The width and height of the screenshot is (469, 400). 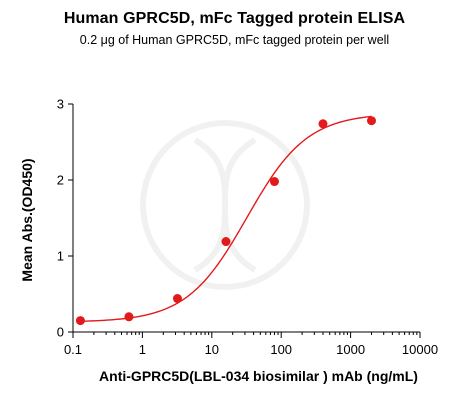 What do you see at coordinates (142, 349) in the screenshot?
I see `x-tick-label: 1` at bounding box center [142, 349].